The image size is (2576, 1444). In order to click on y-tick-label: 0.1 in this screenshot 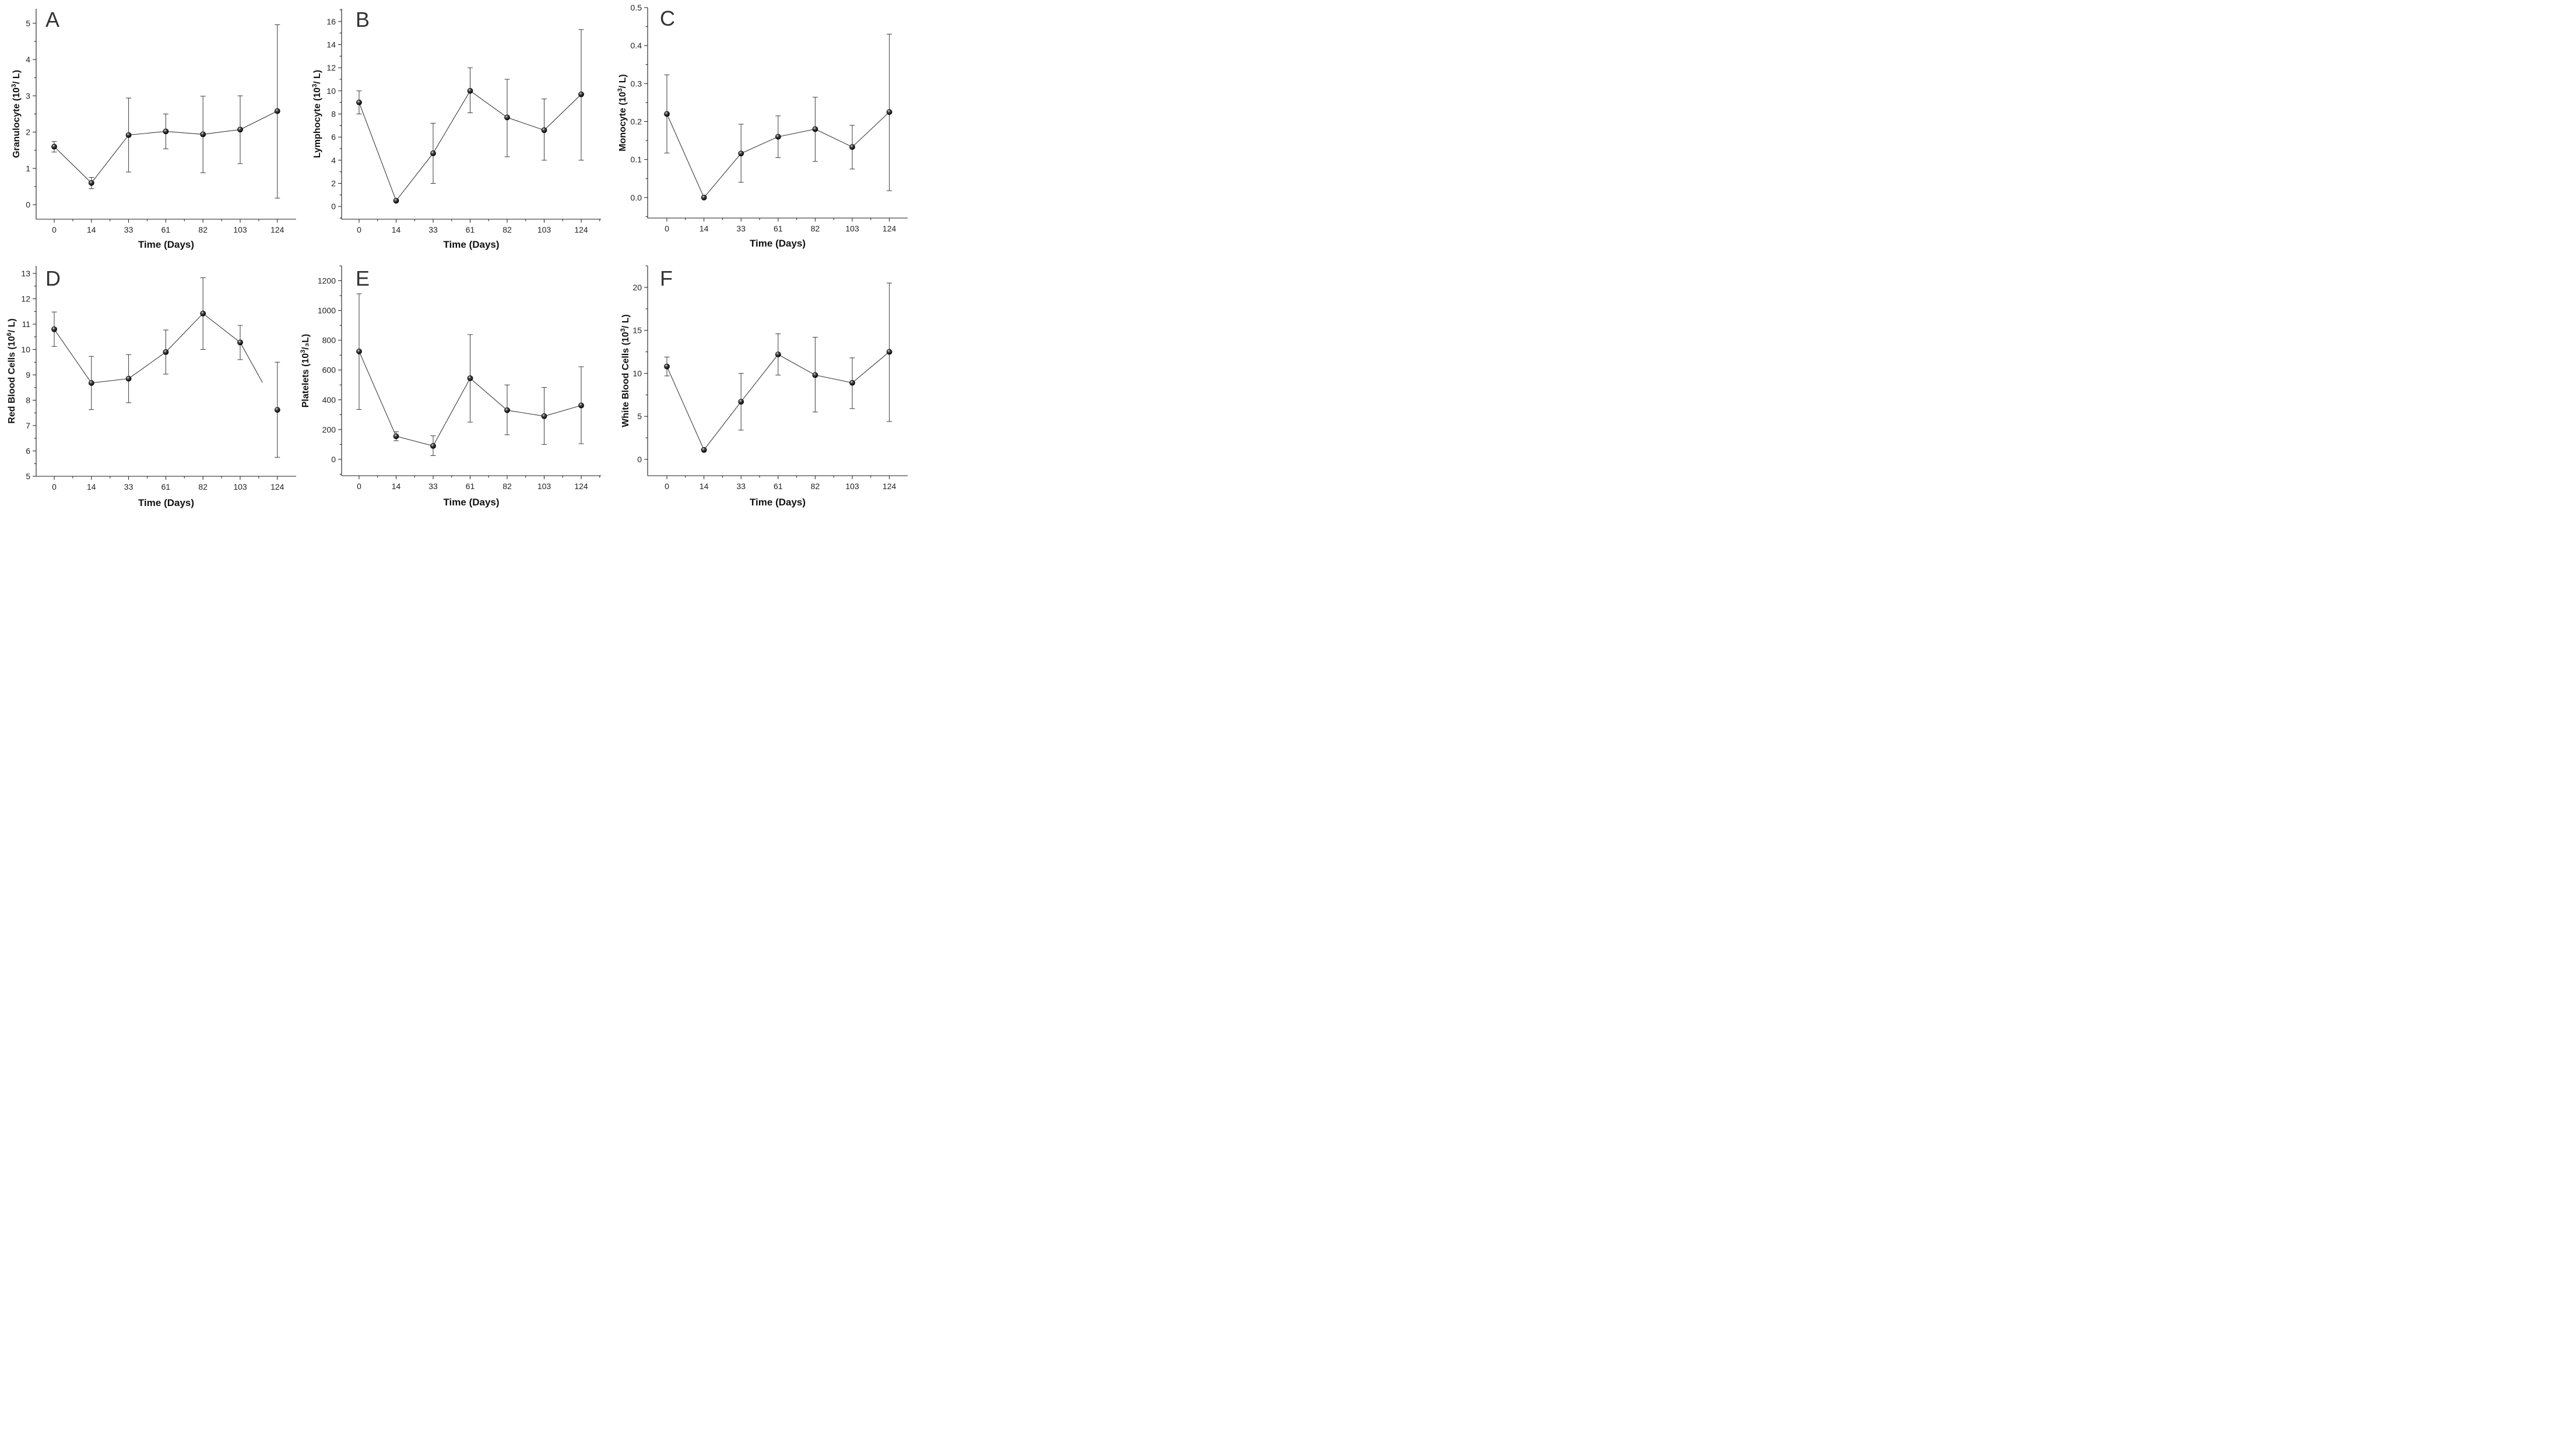, I will do `click(636, 159)`.